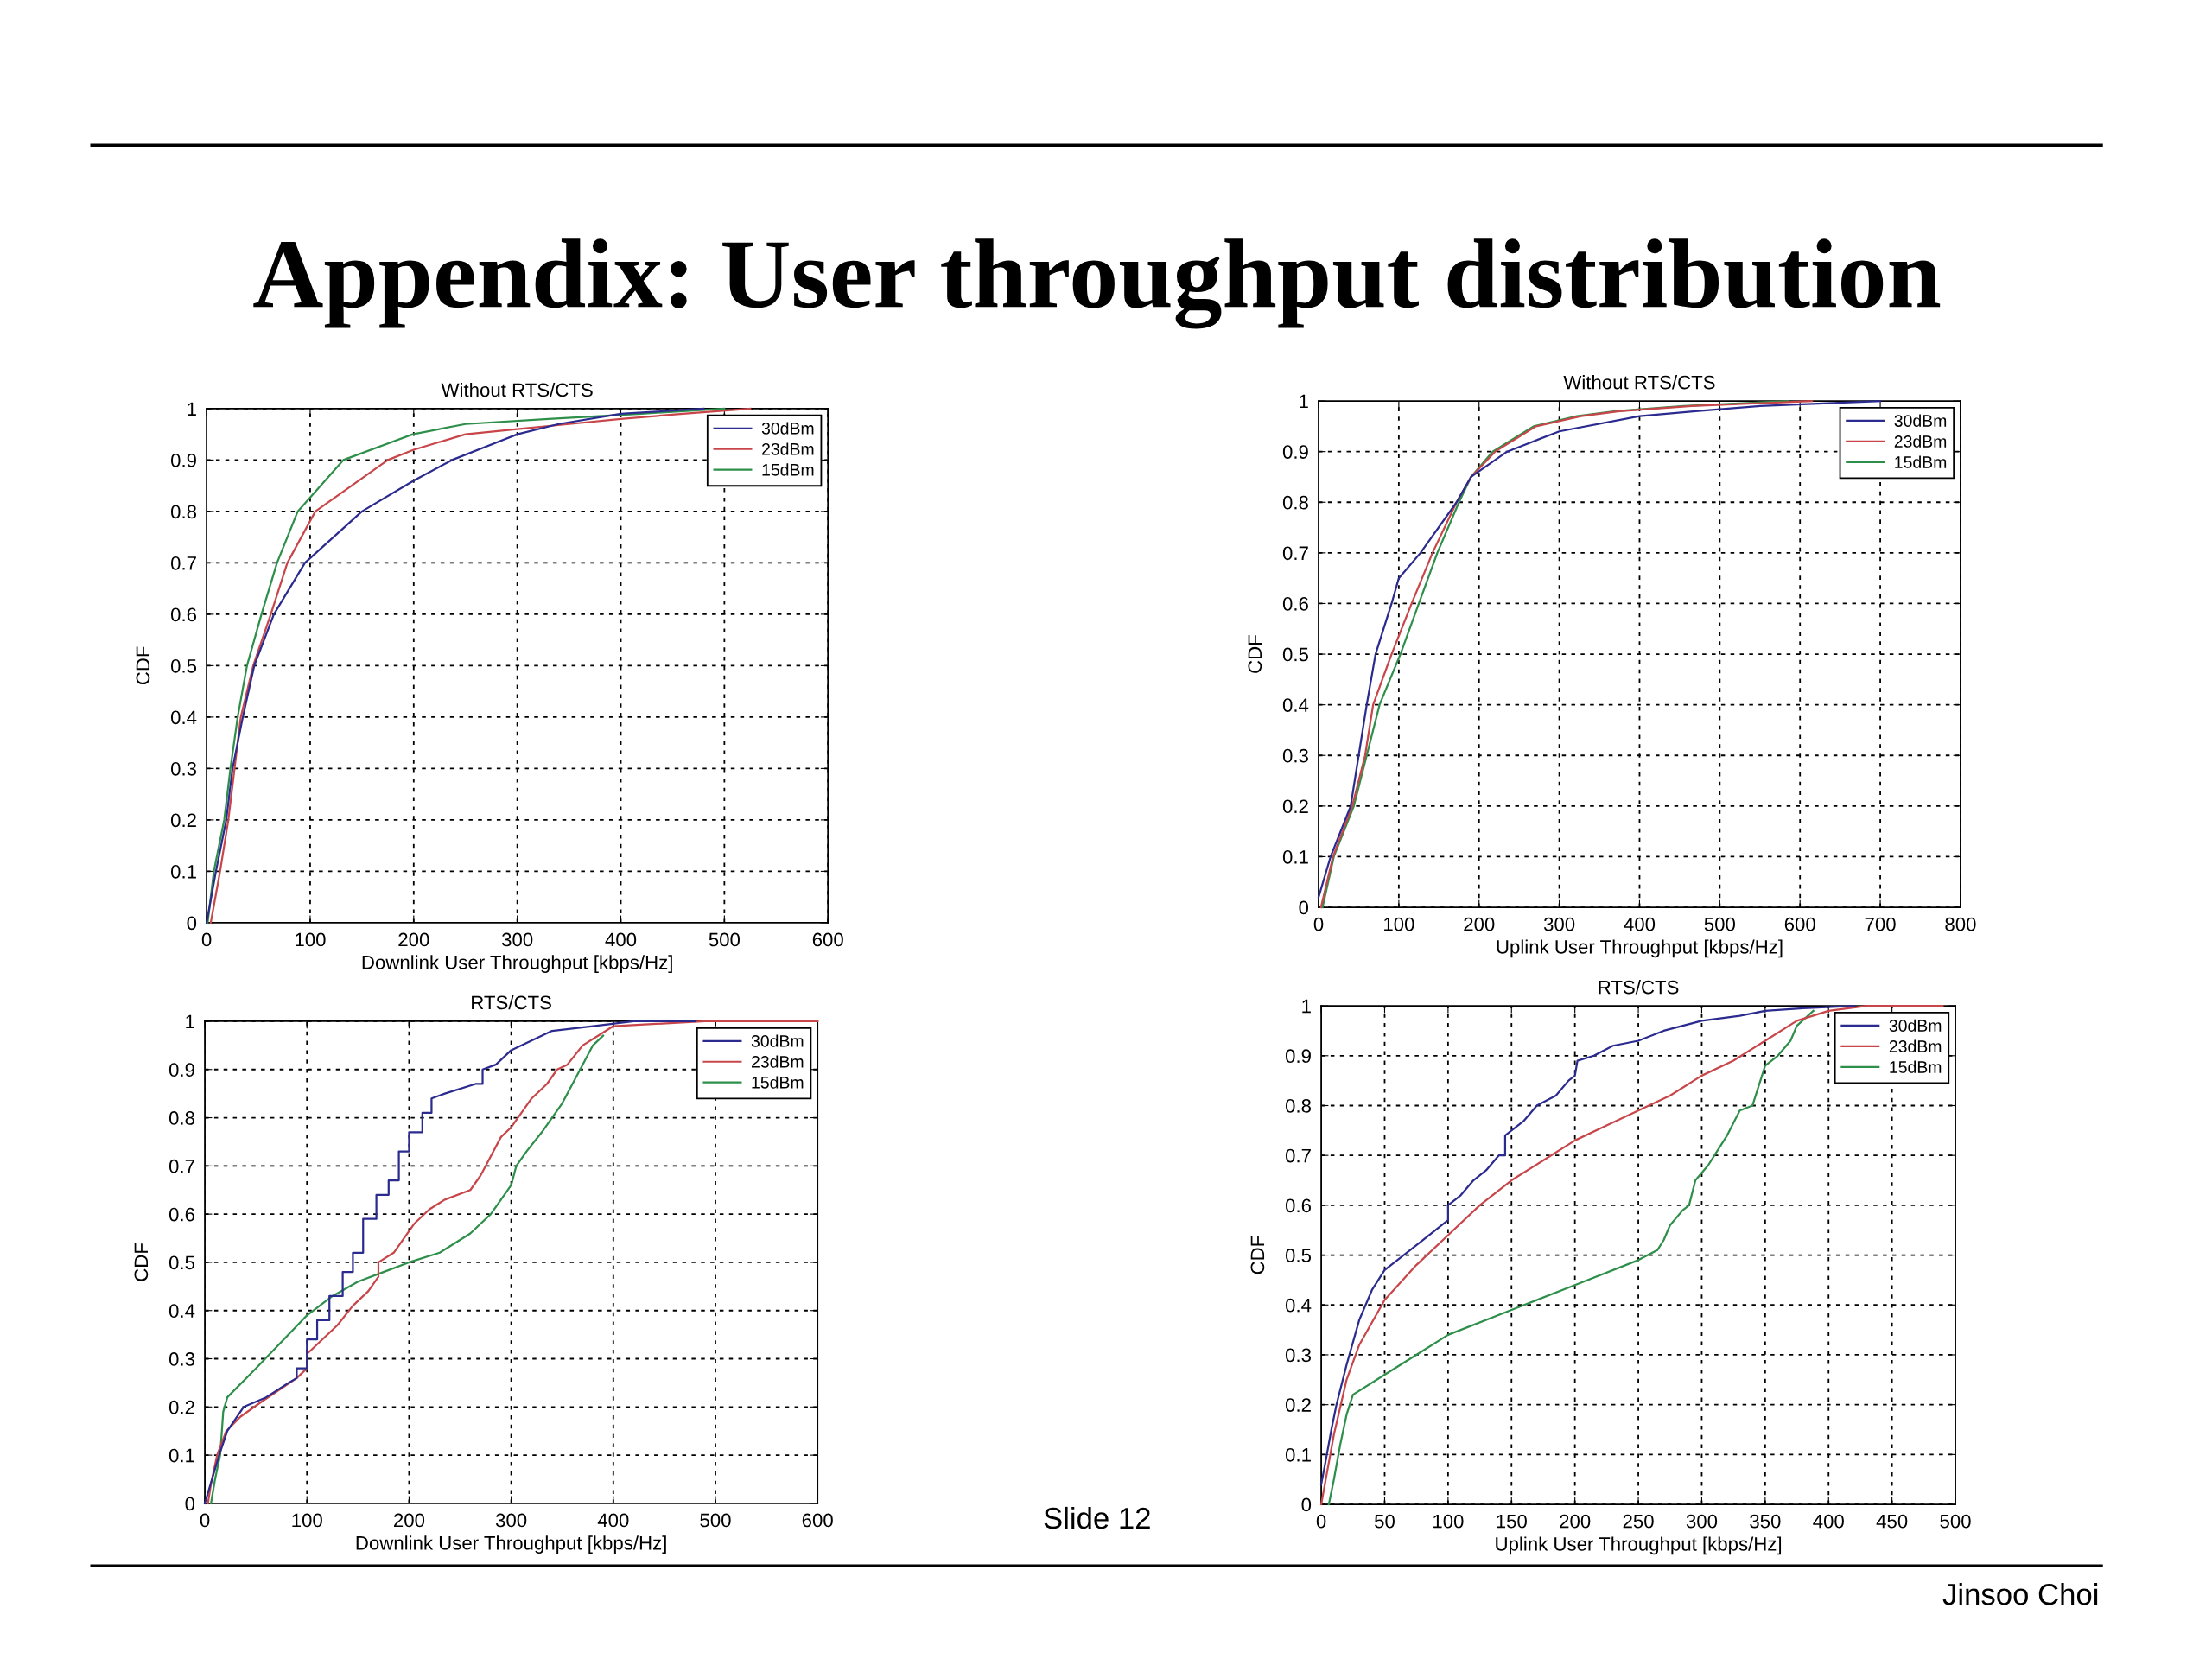 The height and width of the screenshot is (1659, 2212). What do you see at coordinates (1512, 1521) in the screenshot?
I see `x-tick-label: 150` at bounding box center [1512, 1521].